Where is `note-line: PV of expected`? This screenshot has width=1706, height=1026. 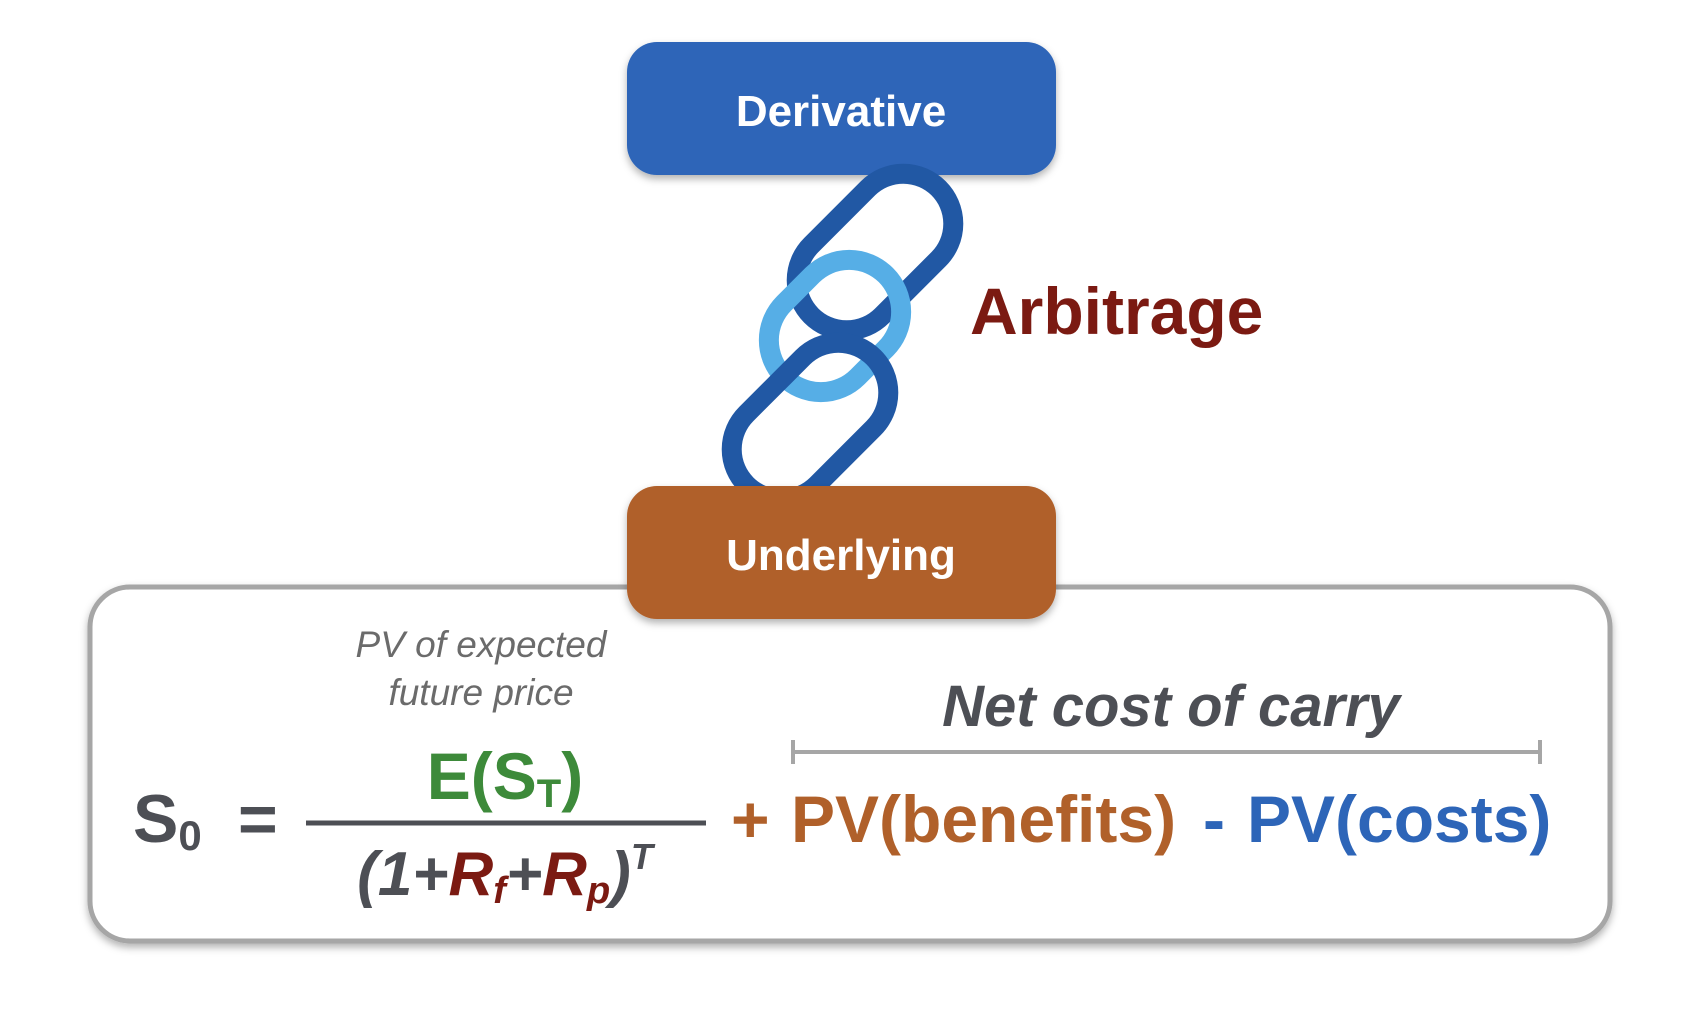 note-line: PV of expected is located at coordinates (482, 644).